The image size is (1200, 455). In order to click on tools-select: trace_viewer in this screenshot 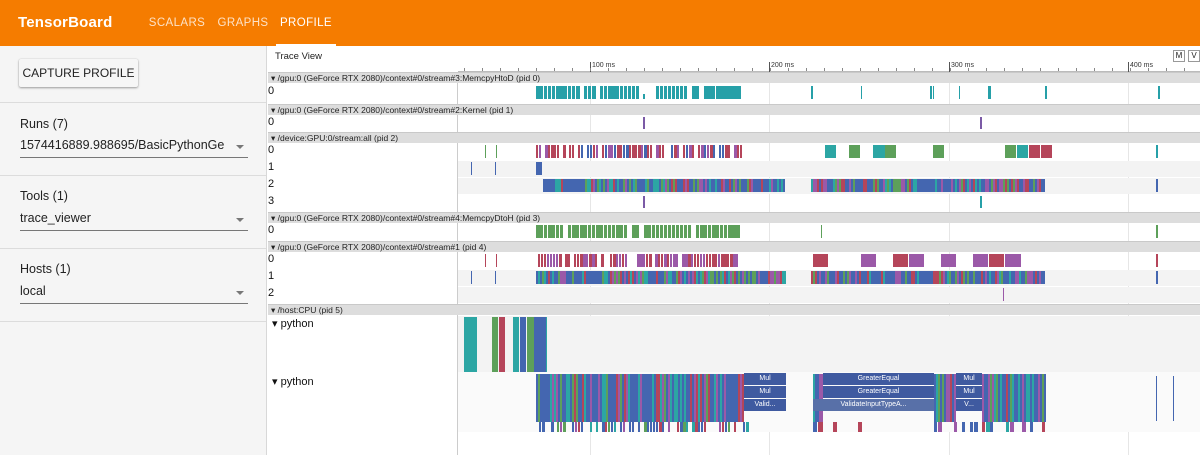, I will do `click(134, 220)`.